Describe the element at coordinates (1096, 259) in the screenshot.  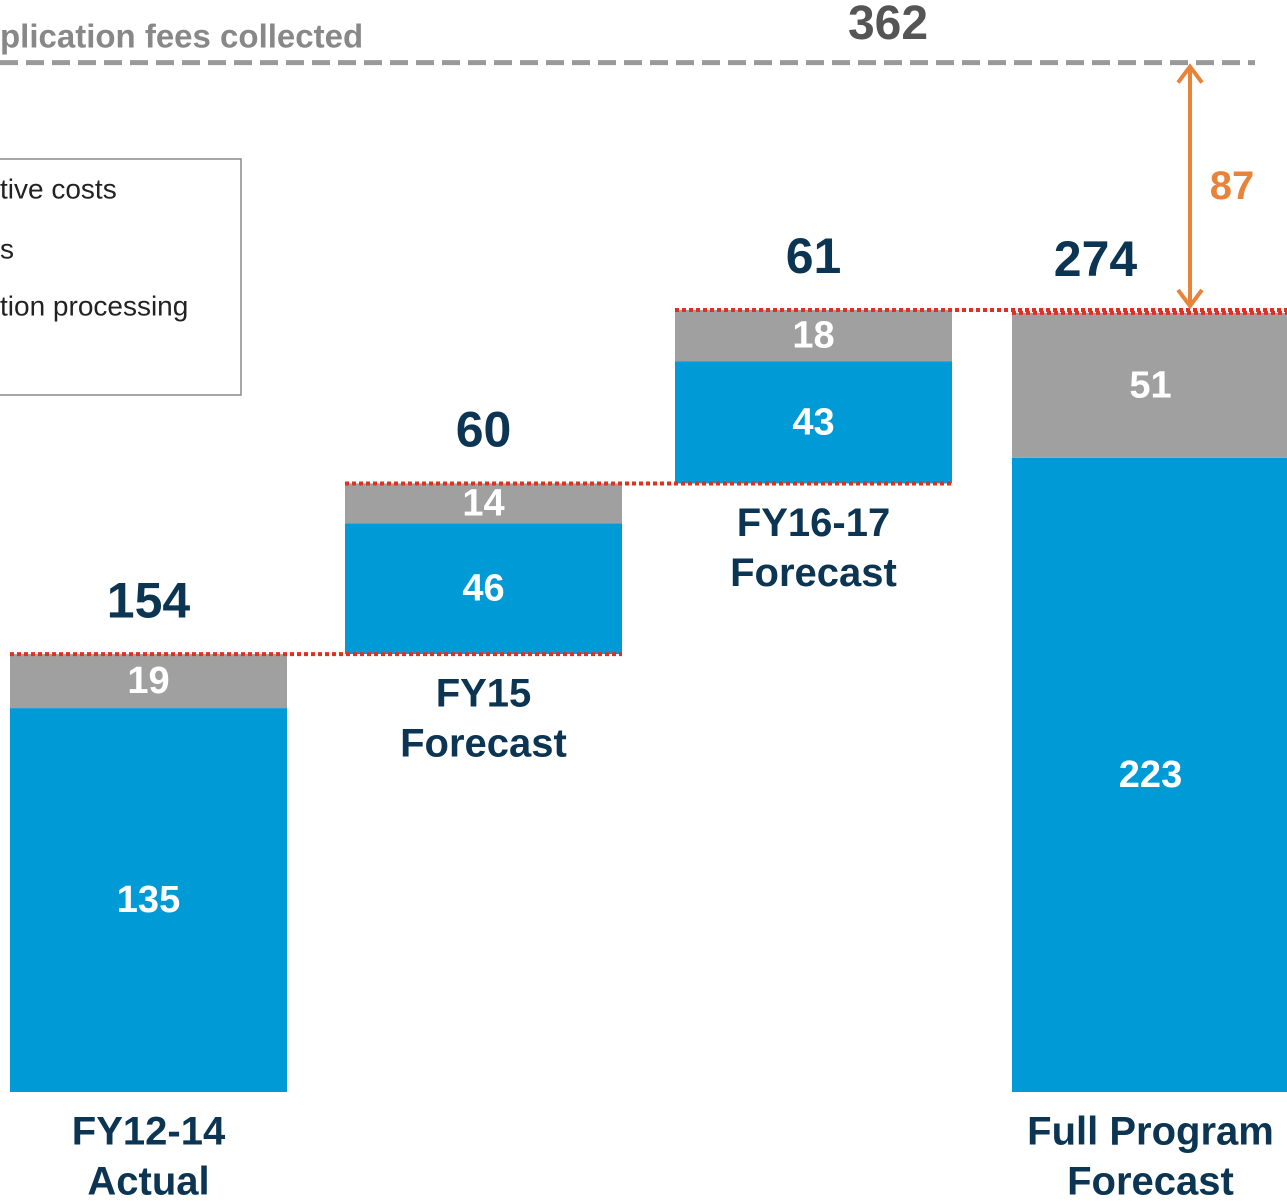
I see `total-label: 274` at that location.